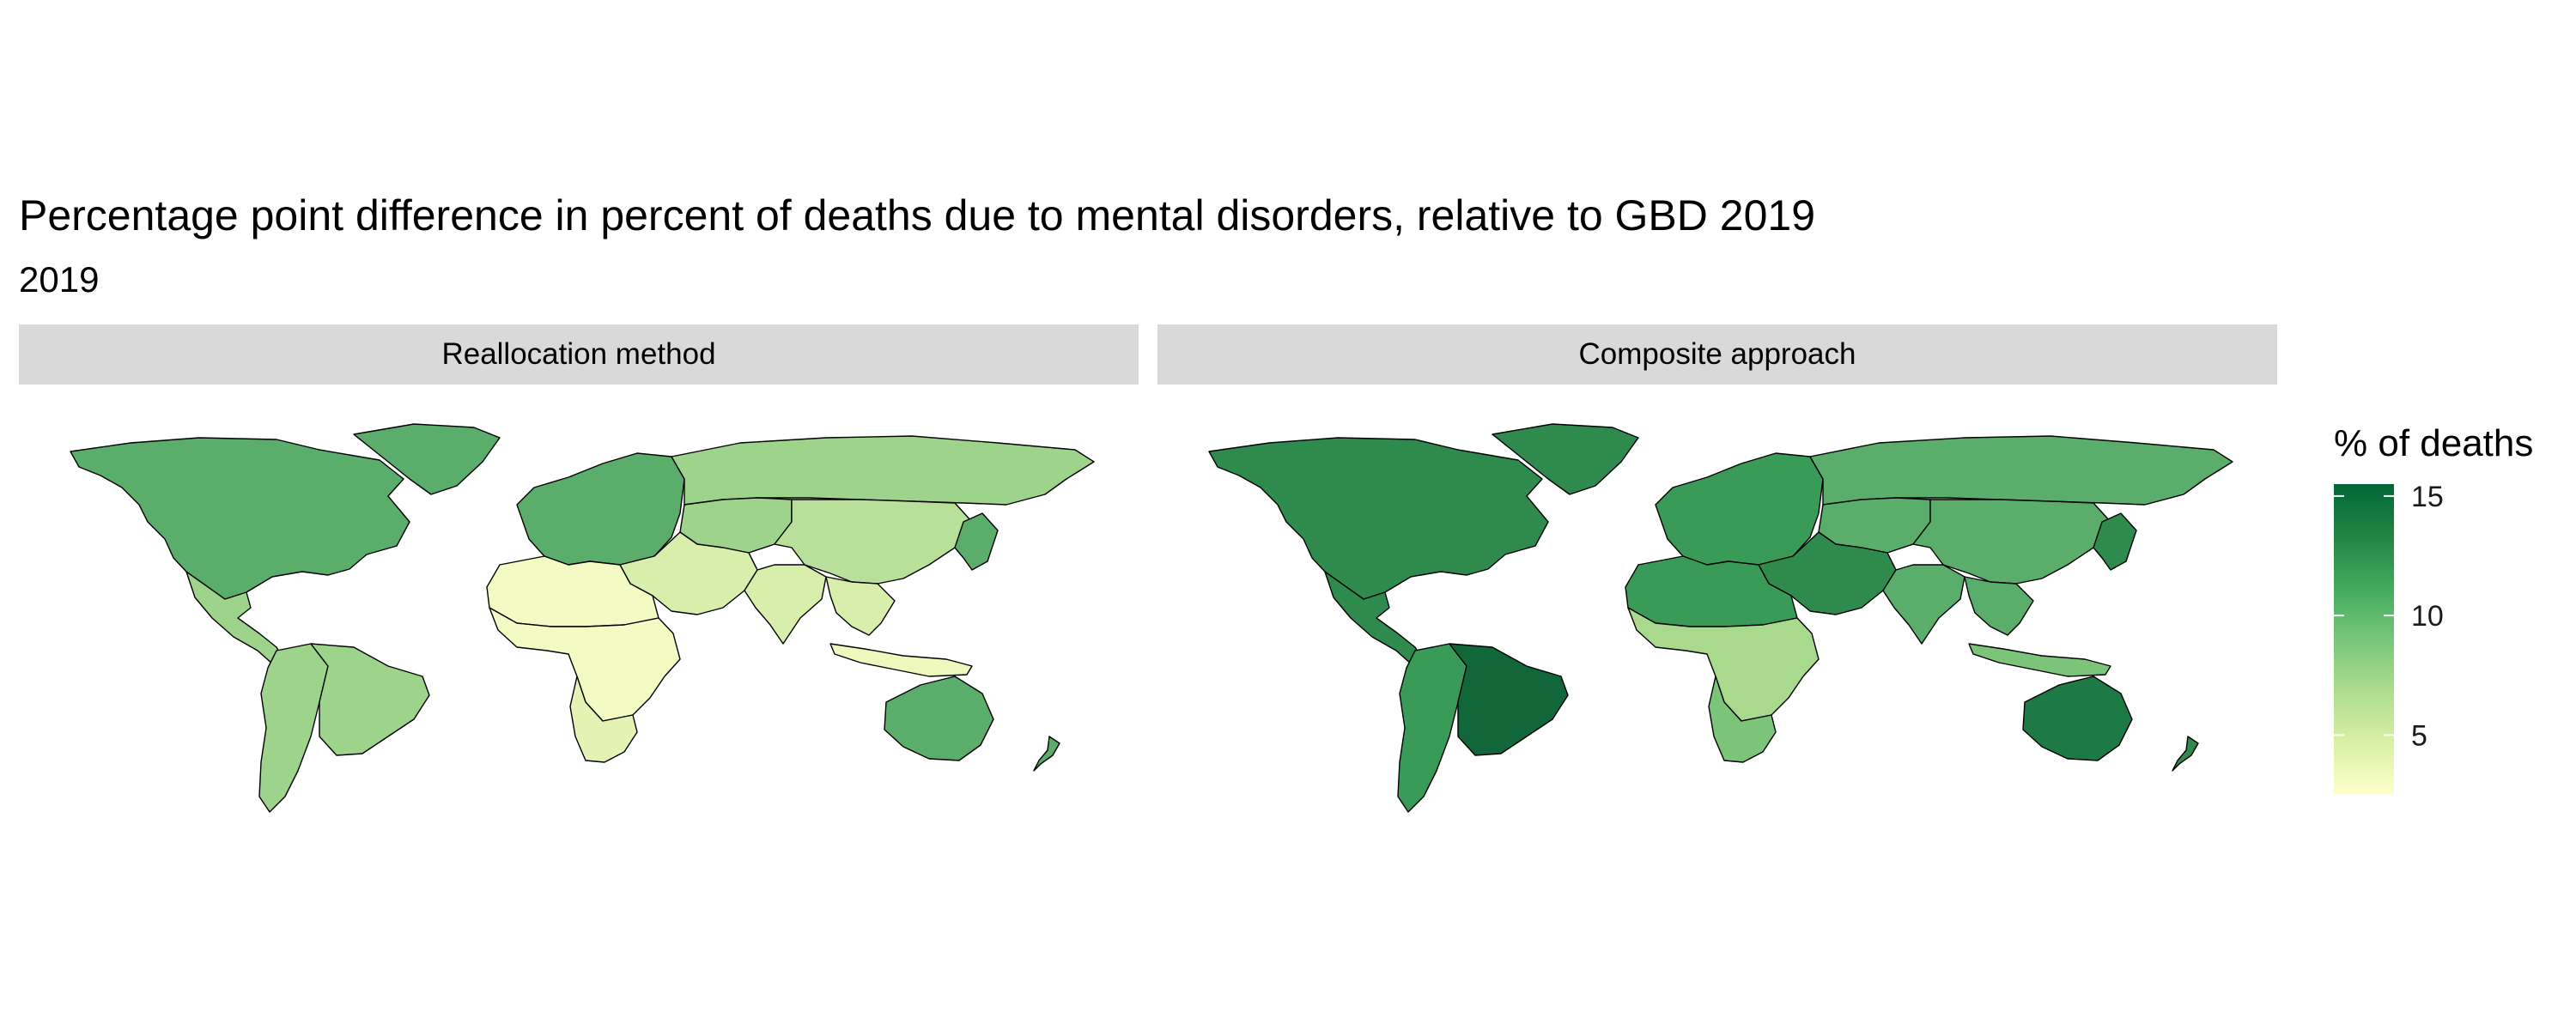 This screenshot has height=1030, width=2576. Describe the element at coordinates (579, 354) in the screenshot. I see `panel-strip-label: Reallocation method` at that location.